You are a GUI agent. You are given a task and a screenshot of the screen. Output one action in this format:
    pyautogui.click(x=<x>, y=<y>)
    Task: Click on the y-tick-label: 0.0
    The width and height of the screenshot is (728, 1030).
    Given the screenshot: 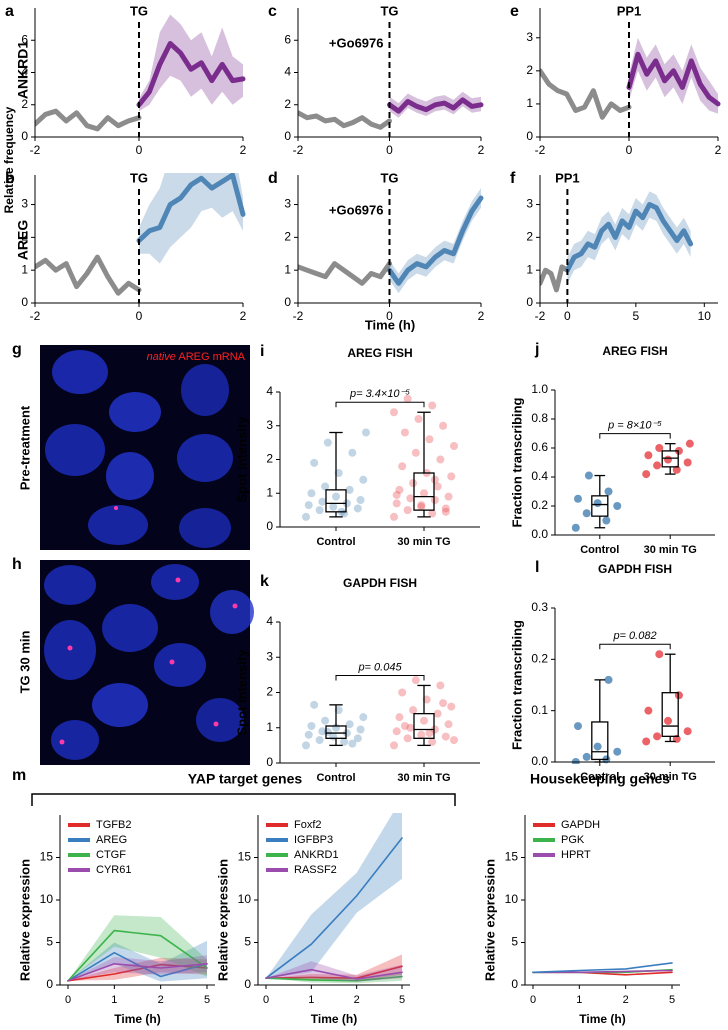 What is the action you would take?
    pyautogui.click(x=539, y=761)
    